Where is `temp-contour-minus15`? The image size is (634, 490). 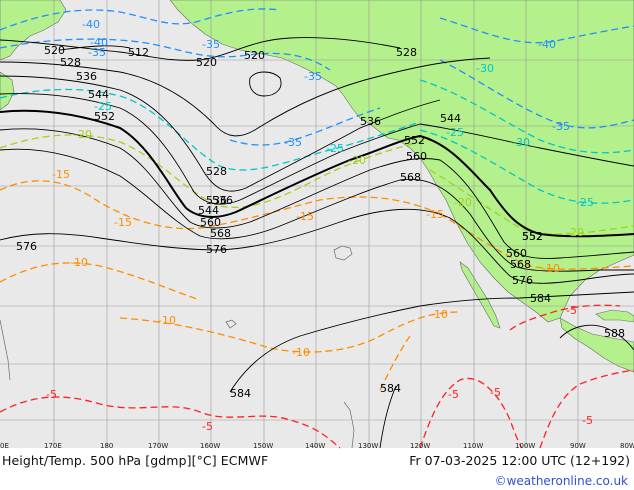
temp-contour-minus15 is located at coordinates (220, 205).